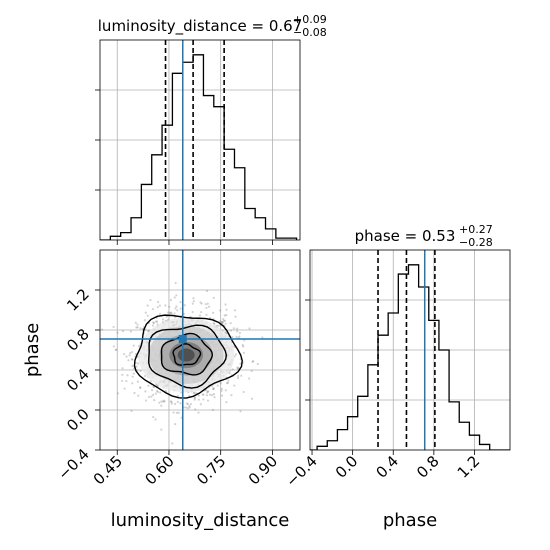 This screenshot has height=550, width=550. Describe the element at coordinates (159, 470) in the screenshot. I see `joint-xtick-label-1: 0.60` at that location.